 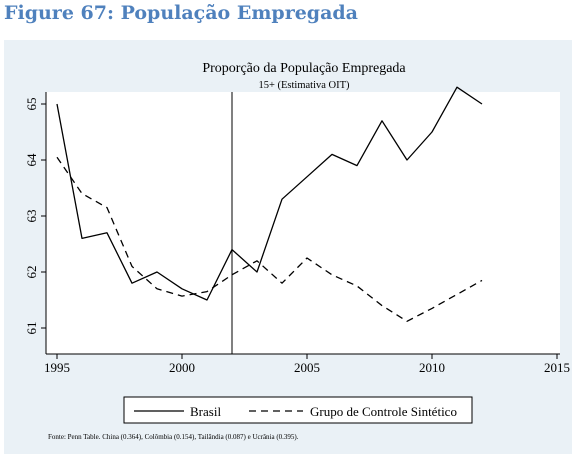 I want to click on legend-box, so click(x=298, y=410).